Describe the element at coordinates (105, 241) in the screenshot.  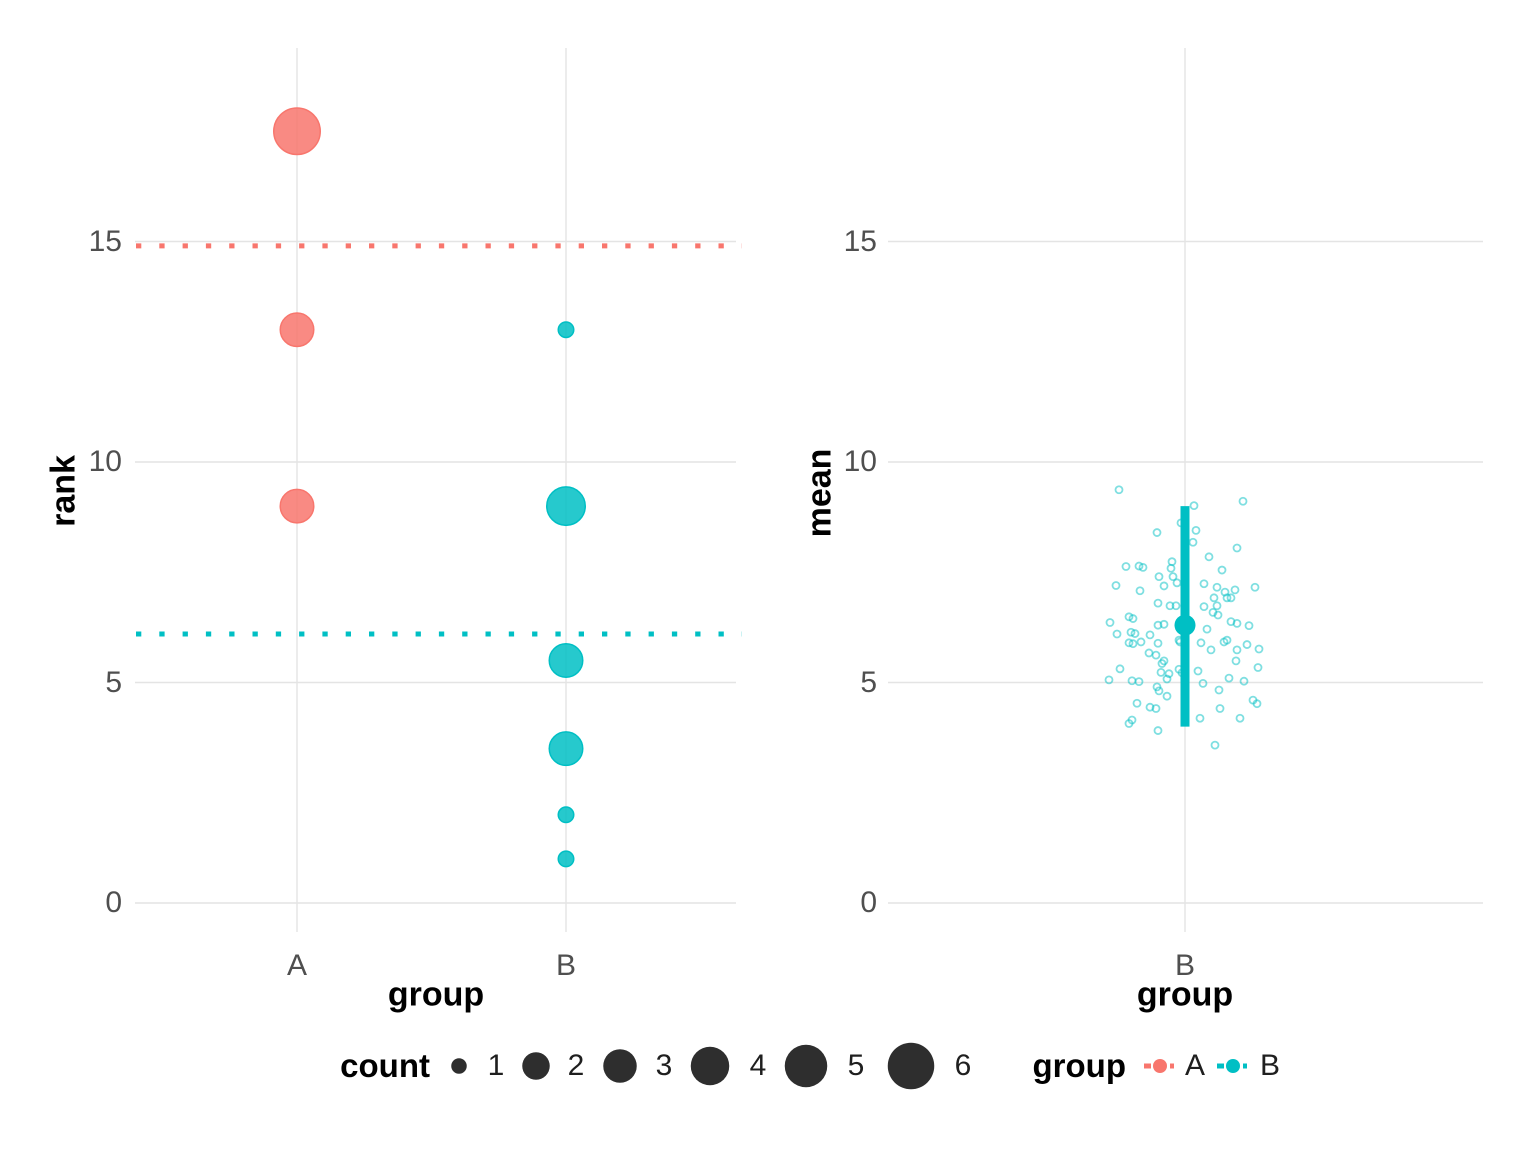
I see `left-y-tick-label: 15` at that location.